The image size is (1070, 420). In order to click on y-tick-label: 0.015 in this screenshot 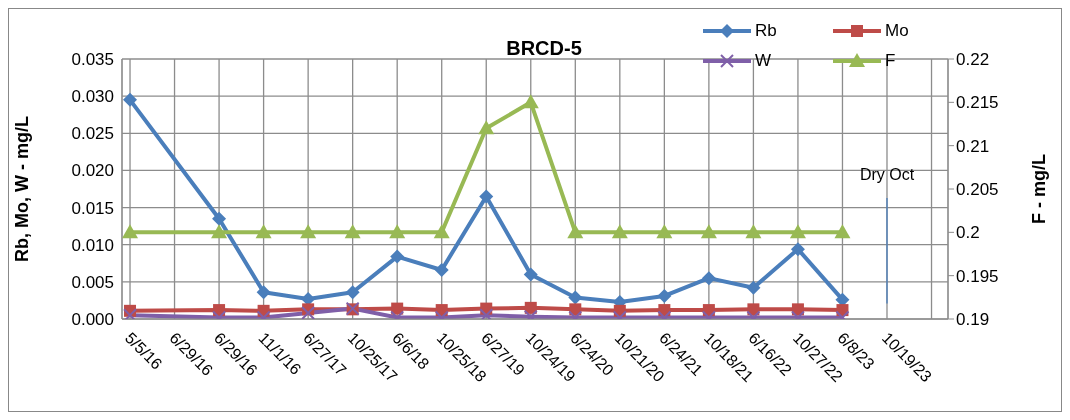, I will do `click(92, 208)`.